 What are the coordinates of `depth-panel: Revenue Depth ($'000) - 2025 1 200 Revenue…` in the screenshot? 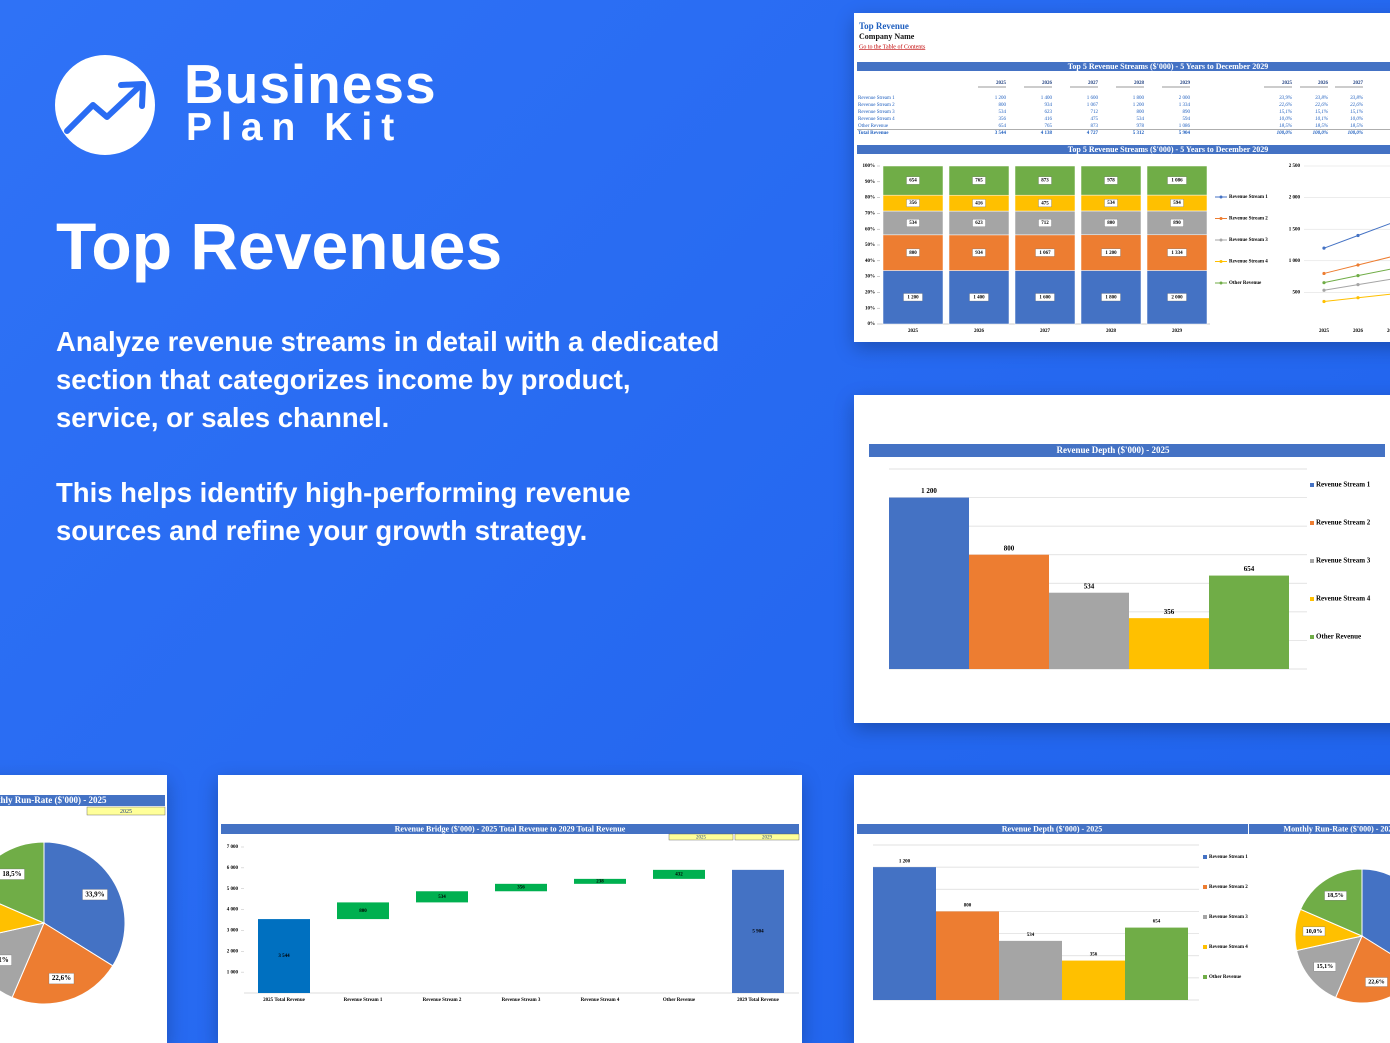 It's located at (1122, 559).